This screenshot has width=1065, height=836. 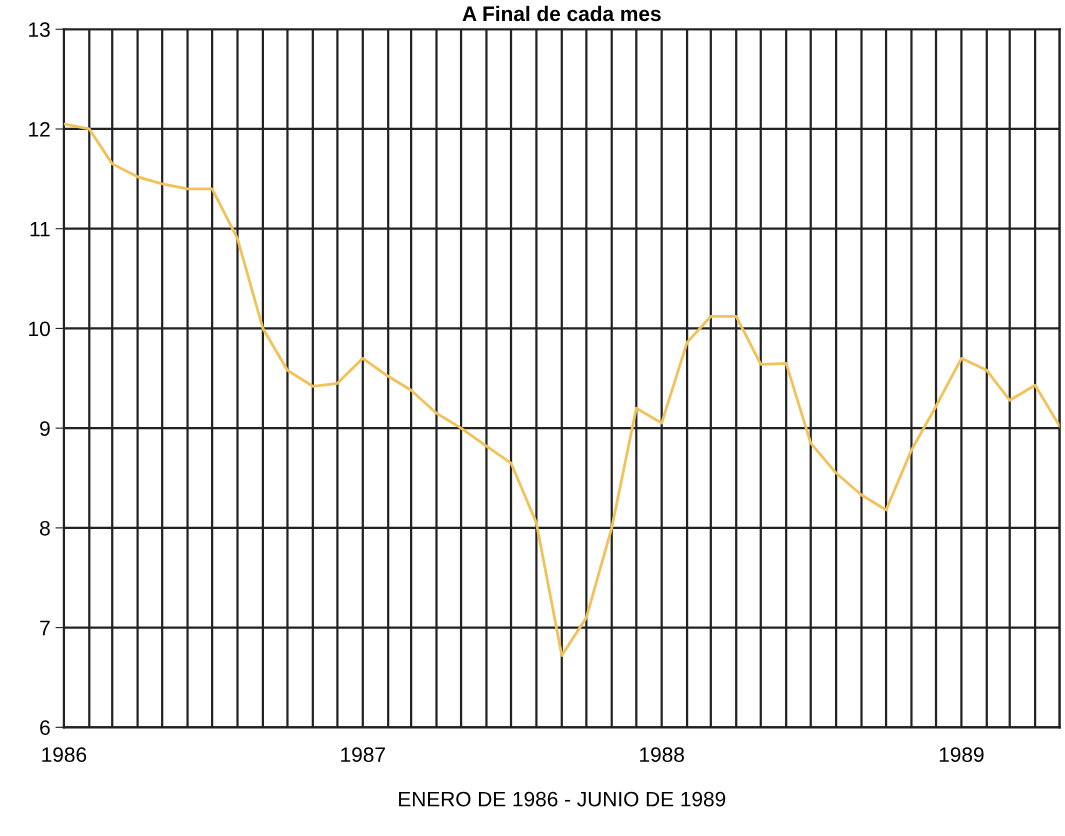 I want to click on y-tick-label: 9, so click(x=45, y=428).